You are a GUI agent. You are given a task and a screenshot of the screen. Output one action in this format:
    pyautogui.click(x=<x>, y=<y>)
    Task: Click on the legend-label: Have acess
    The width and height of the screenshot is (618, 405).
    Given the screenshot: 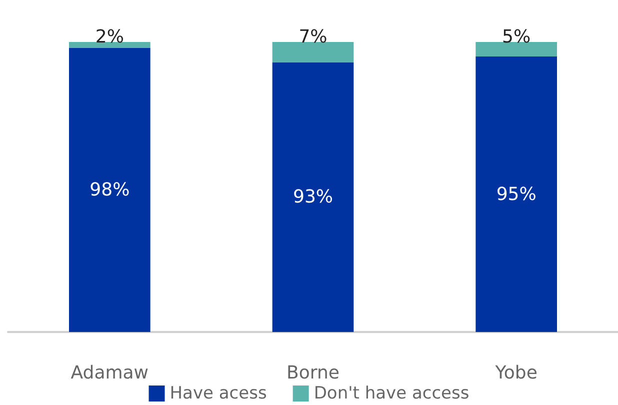 What is the action you would take?
    pyautogui.click(x=218, y=394)
    